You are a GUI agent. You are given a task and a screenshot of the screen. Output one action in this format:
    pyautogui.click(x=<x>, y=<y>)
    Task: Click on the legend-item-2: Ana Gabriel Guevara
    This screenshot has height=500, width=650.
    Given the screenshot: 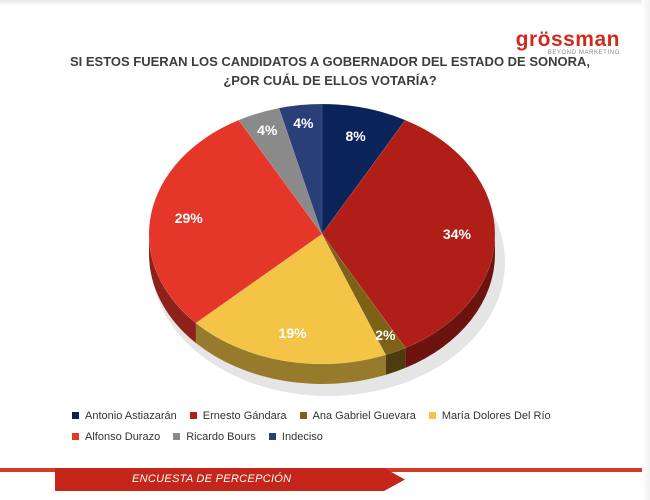 What is the action you would take?
    pyautogui.click(x=357, y=415)
    